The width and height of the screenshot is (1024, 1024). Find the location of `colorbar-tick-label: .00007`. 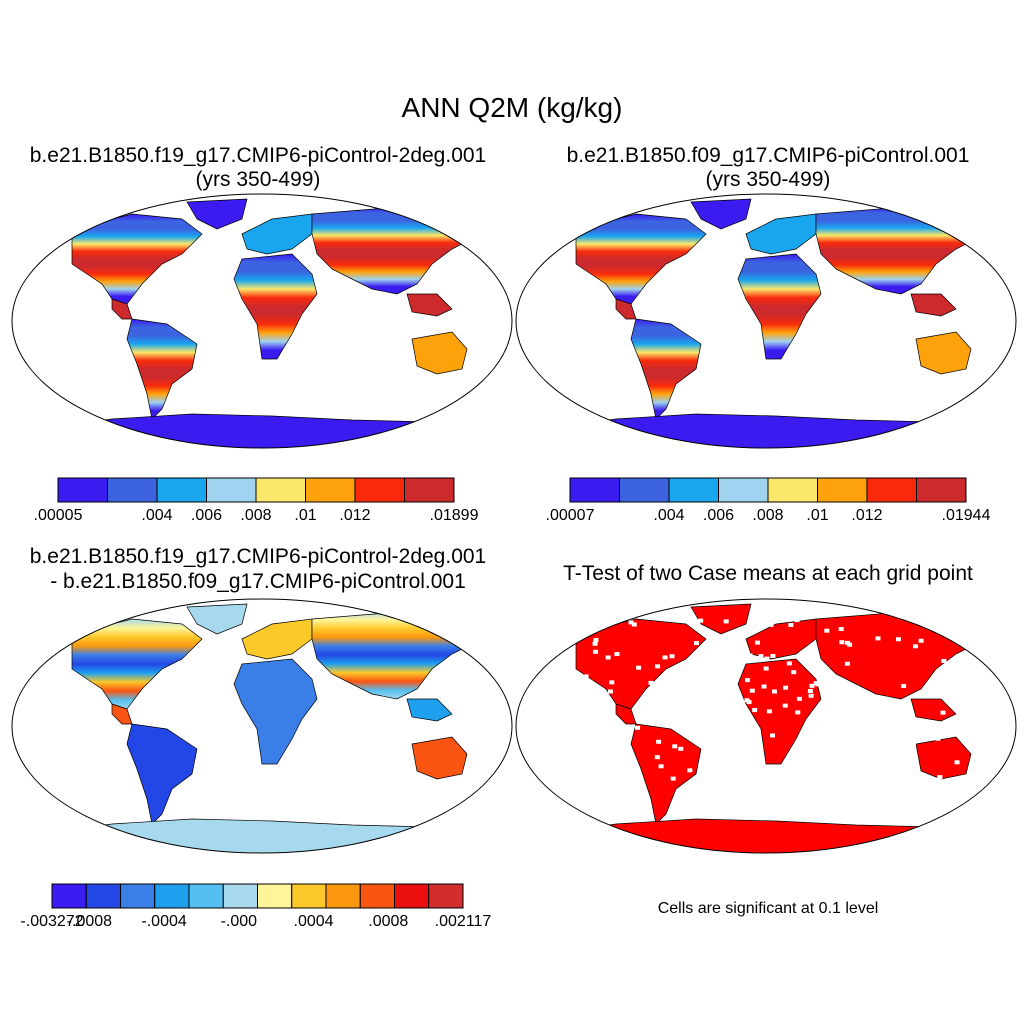

colorbar-tick-label: .00007 is located at coordinates (570, 515).